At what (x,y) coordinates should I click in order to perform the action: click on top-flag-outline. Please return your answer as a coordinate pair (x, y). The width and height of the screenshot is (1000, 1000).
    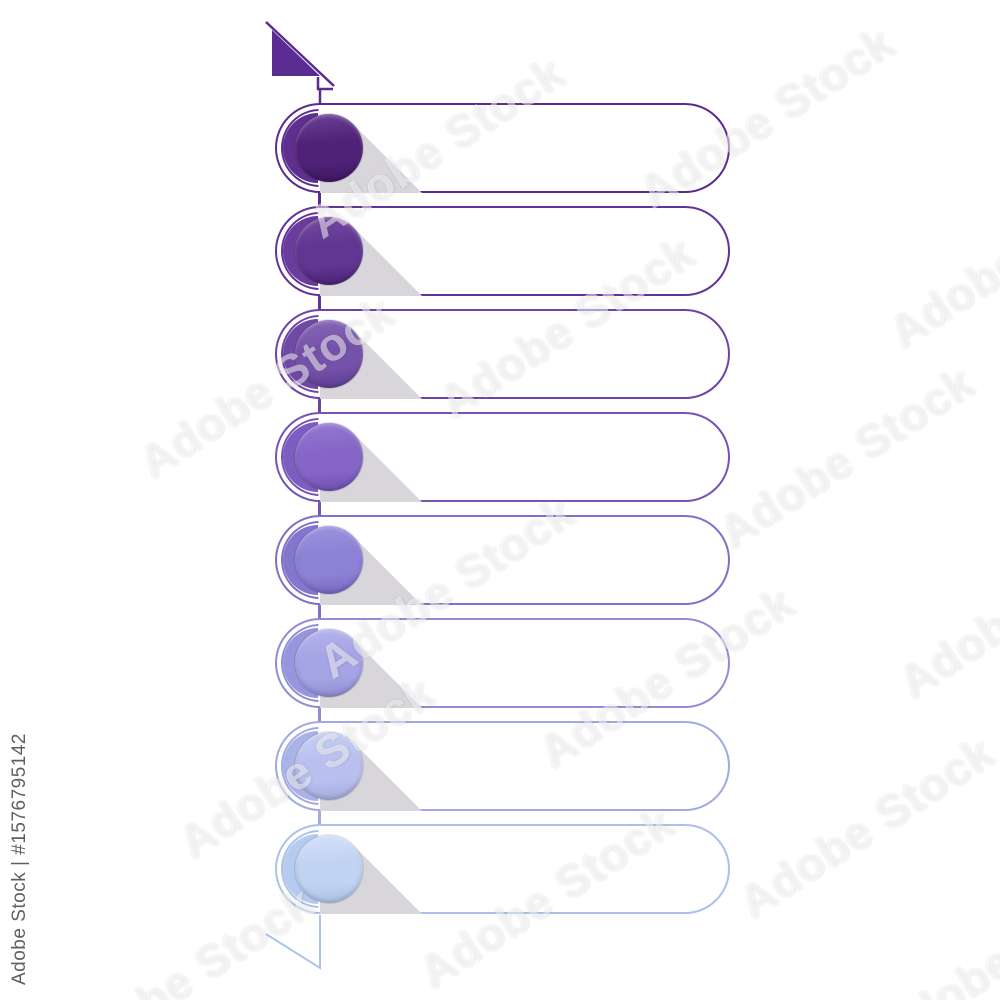
    Looking at the image, I should click on (300, 54).